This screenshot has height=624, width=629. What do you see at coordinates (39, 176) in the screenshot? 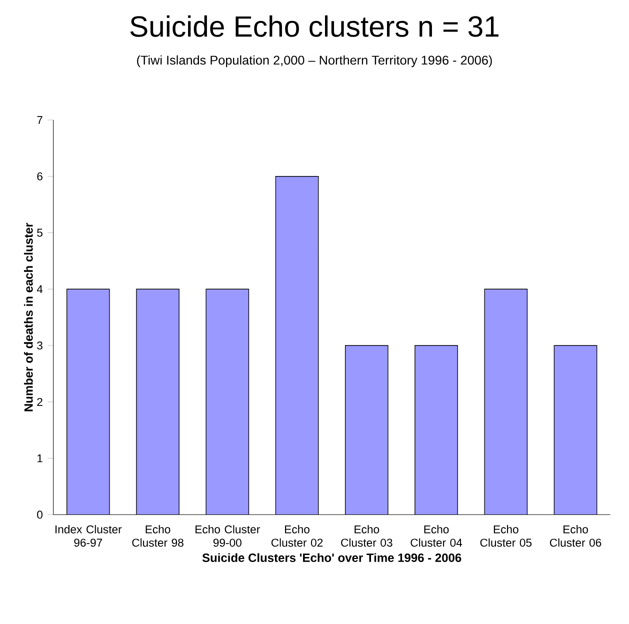
I see `y-tick-label: 6` at bounding box center [39, 176].